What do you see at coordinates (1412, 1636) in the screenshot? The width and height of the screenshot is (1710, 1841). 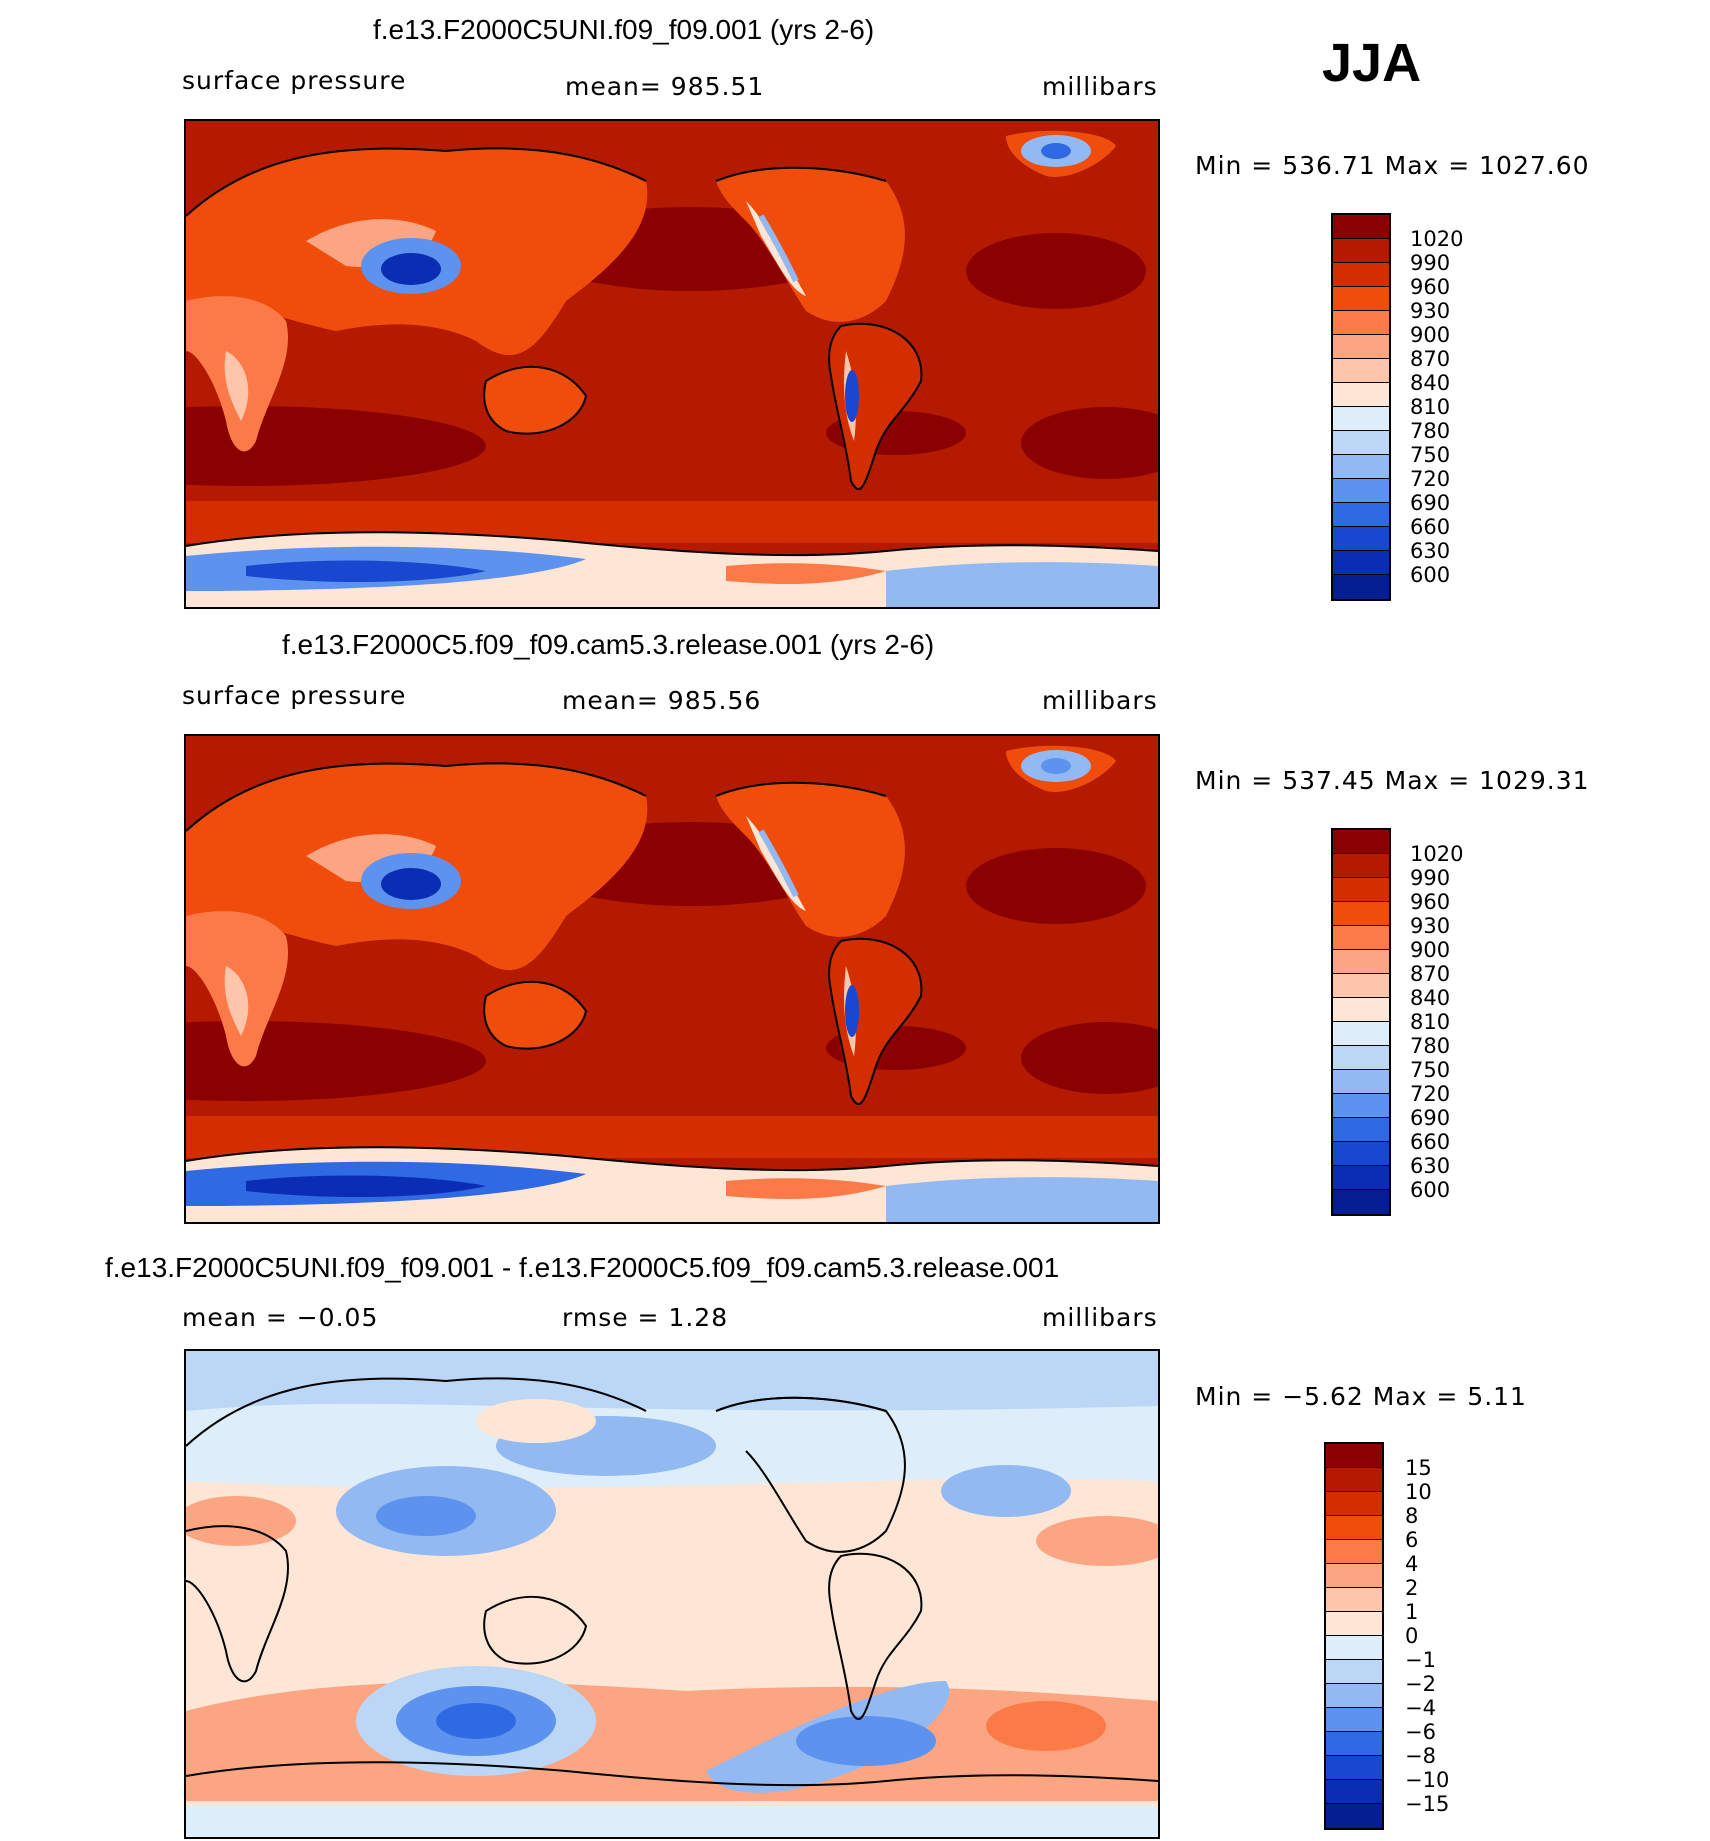 I see `colorbar-level-label: 0` at bounding box center [1412, 1636].